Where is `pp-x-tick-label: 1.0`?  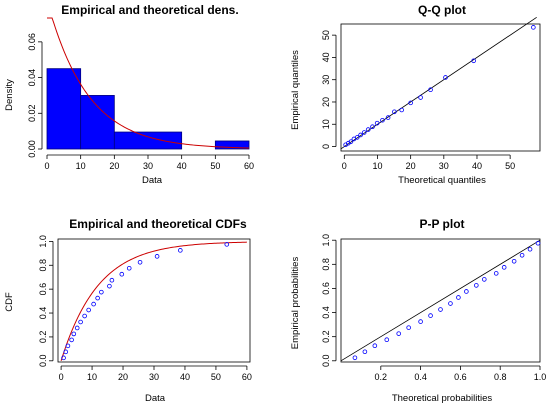
pp-x-tick-label: 1.0 is located at coordinates (540, 377).